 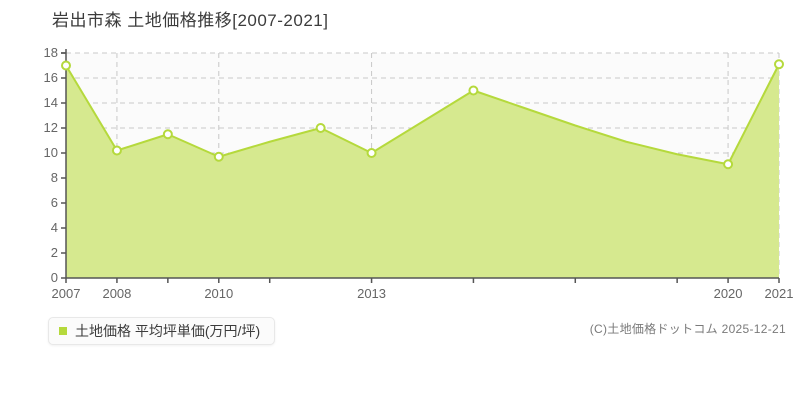 What do you see at coordinates (50, 152) in the screenshot?
I see `y-axis-tick-label: 10` at bounding box center [50, 152].